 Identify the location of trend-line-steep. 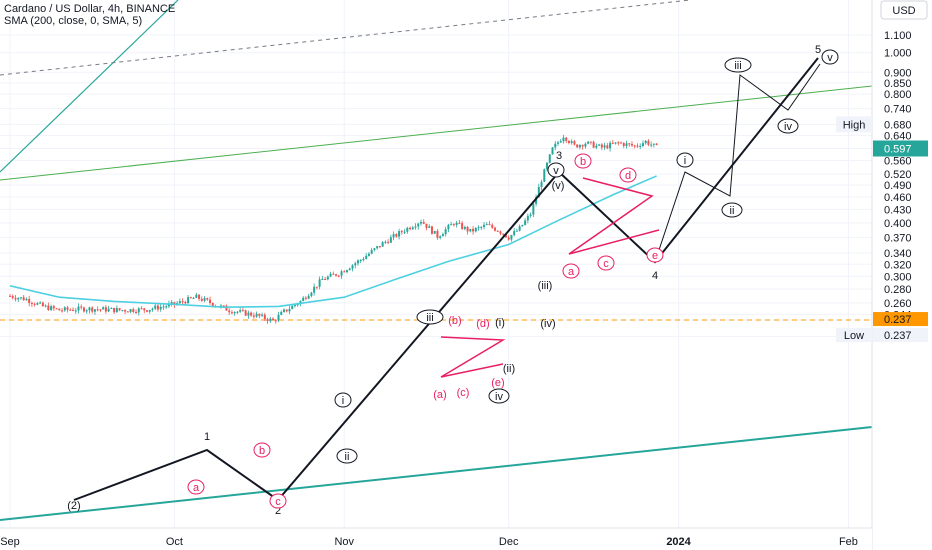
(89, 86).